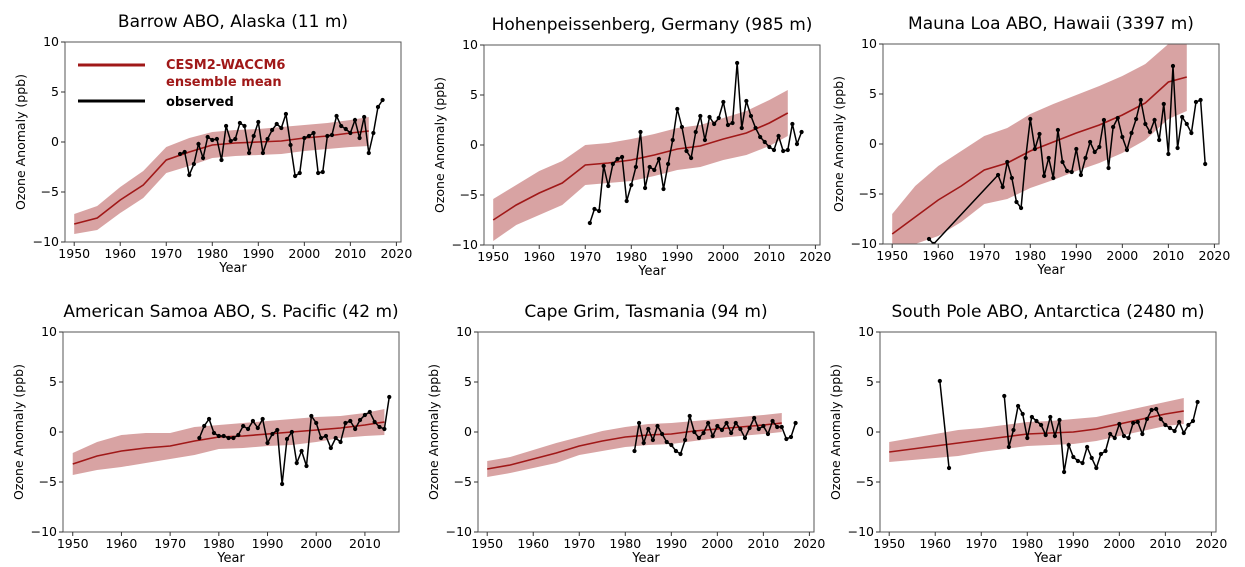 This screenshot has width=1245, height=567. I want to click on legend-observed-label: observed, so click(200, 102).